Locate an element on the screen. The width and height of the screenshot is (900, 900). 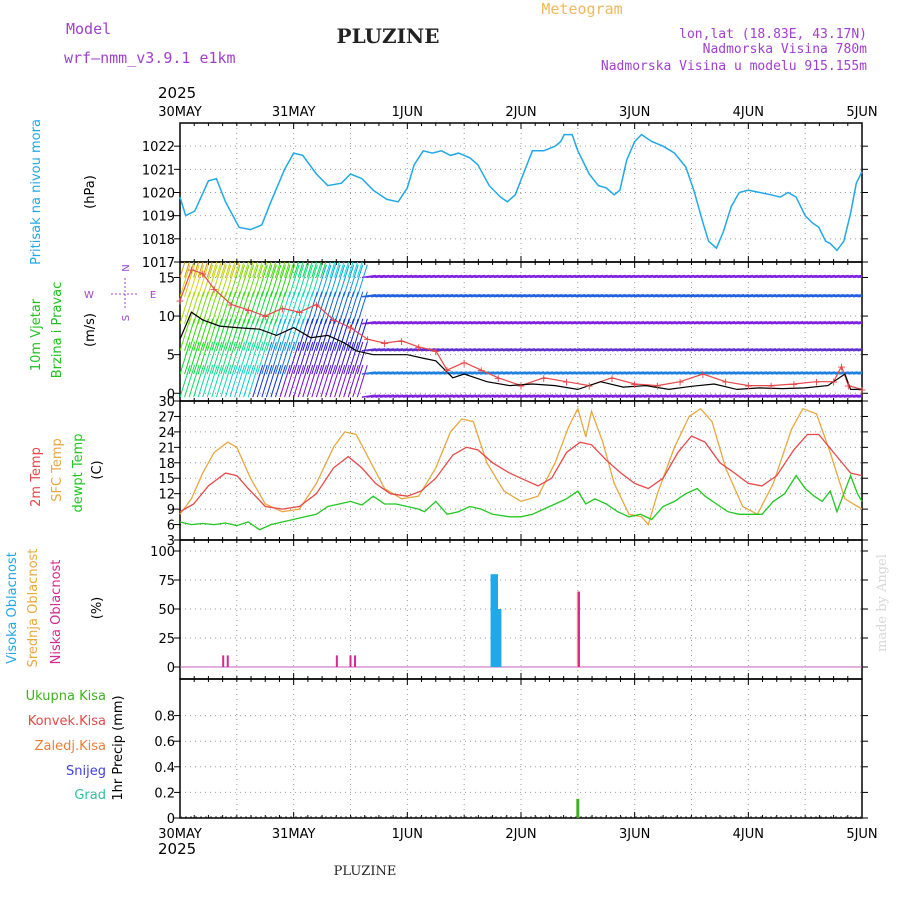
panel-frame is located at coordinates (521, 748).